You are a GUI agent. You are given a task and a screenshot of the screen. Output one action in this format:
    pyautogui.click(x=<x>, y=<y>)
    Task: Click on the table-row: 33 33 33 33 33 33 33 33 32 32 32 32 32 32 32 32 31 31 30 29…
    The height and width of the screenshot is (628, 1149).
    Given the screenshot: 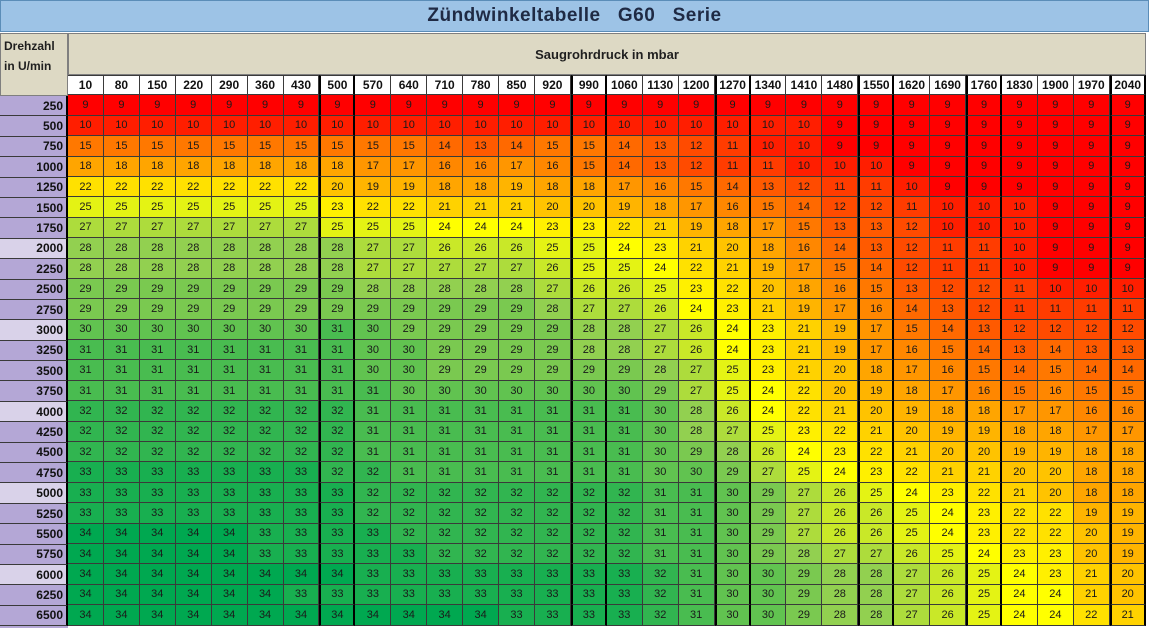 What is the action you would take?
    pyautogui.click(x=607, y=513)
    